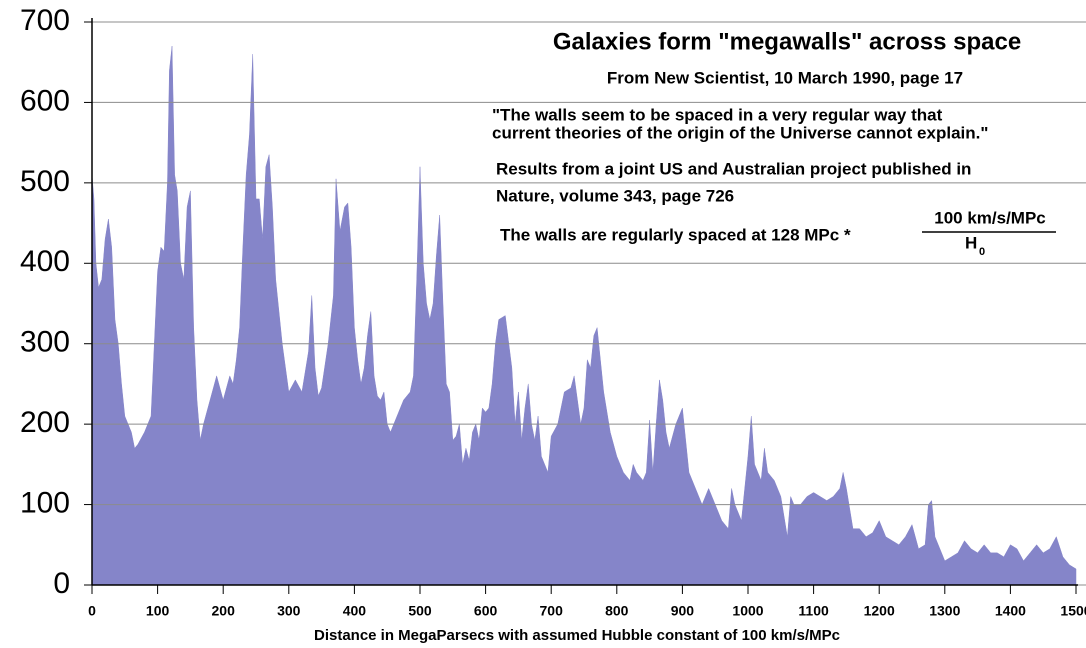 Image resolution: width=1086 pixels, height=648 pixels. Describe the element at coordinates (158, 611) in the screenshot. I see `x-tick-label: 100` at that location.